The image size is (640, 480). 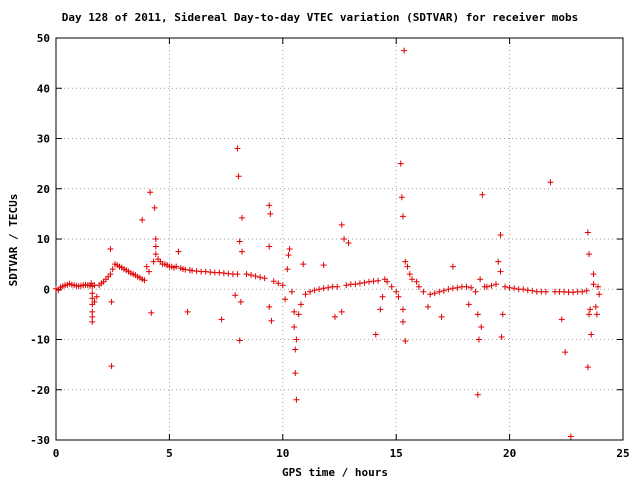 I want to click on x-tick-label: 20, so click(x=509, y=453).